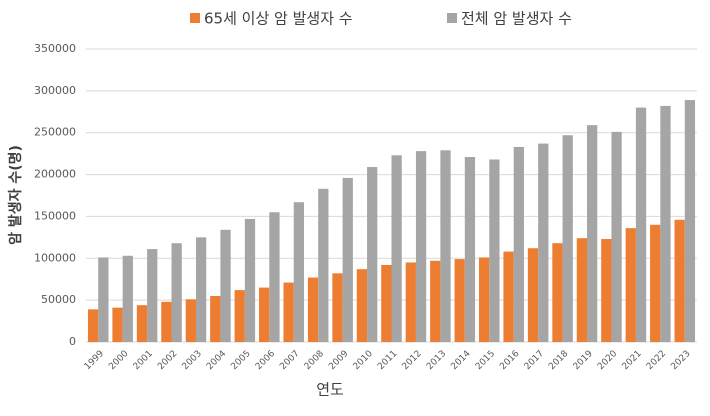  What do you see at coordinates (338, 360) in the screenshot?
I see `x-tick-label: 2009` at bounding box center [338, 360].